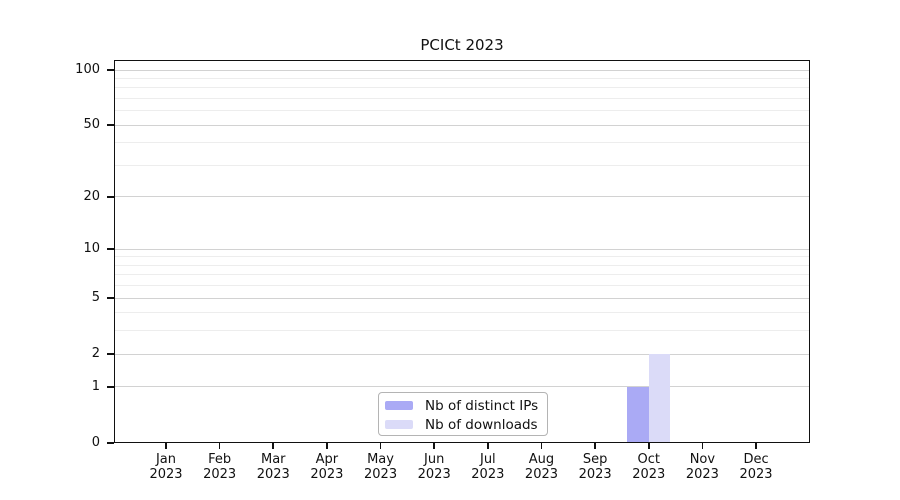 This screenshot has width=900, height=500. I want to click on y-tick-label: 2, so click(95, 354).